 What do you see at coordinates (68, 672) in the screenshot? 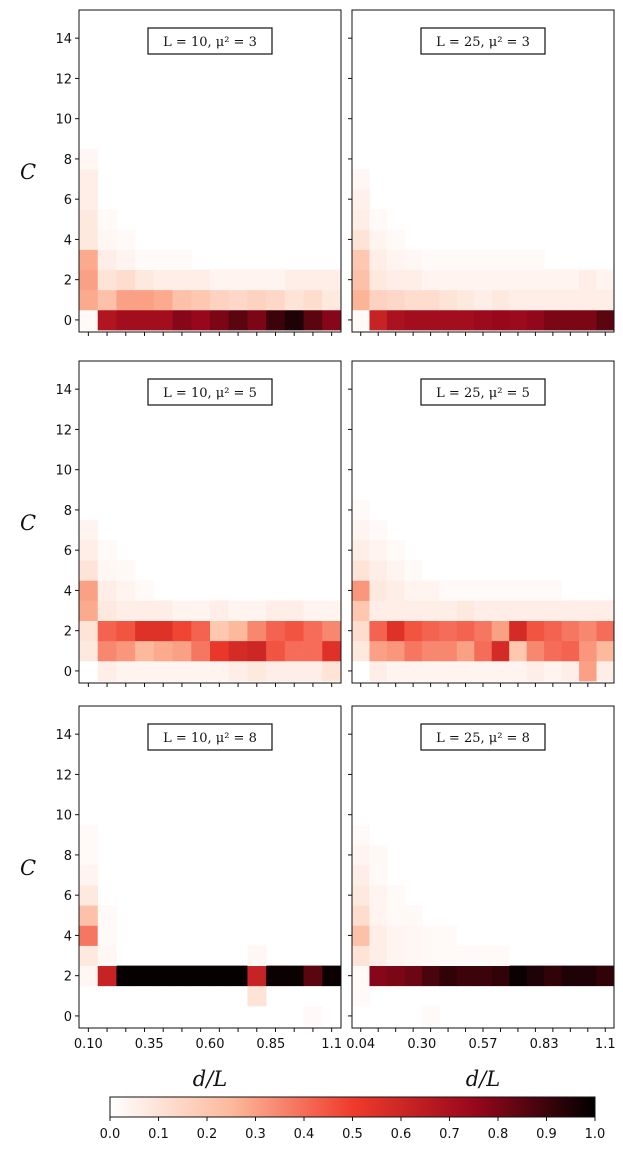
I see `y-tick-label: 0` at bounding box center [68, 672].